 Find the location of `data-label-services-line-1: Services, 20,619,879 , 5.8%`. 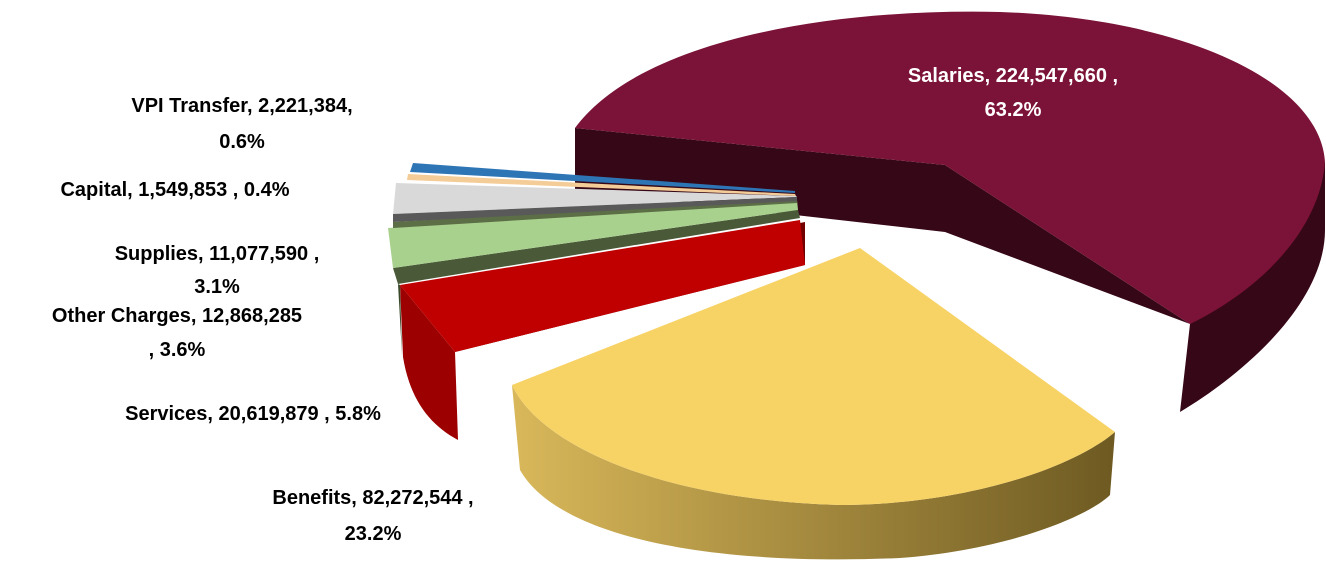

data-label-services-line-1: Services, 20,619,879 , 5.8% is located at coordinates (253, 414).